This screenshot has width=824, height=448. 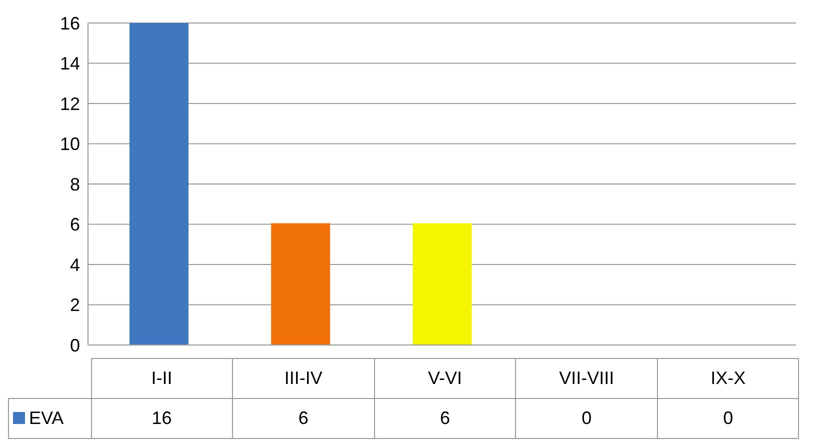 What do you see at coordinates (75, 264) in the screenshot?
I see `y-tick-label: 4` at bounding box center [75, 264].